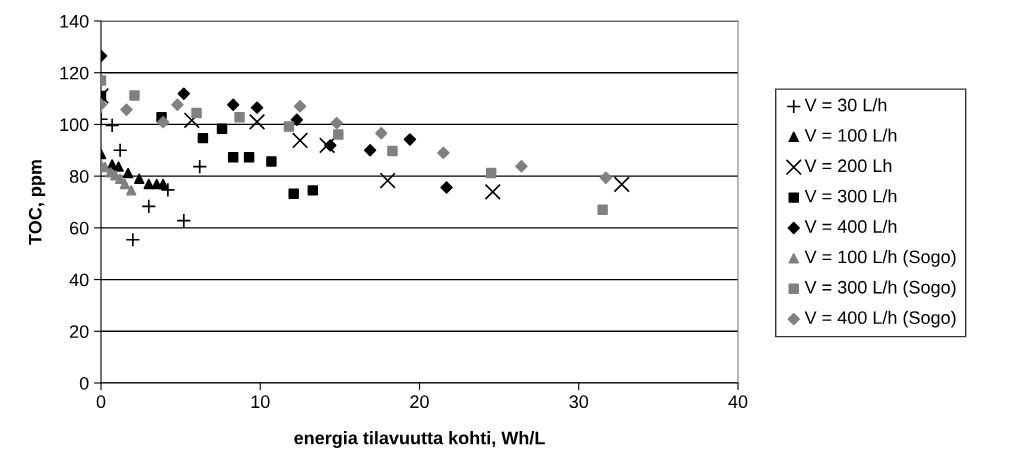 The image size is (1029, 470). Describe the element at coordinates (79, 228) in the screenshot. I see `y-tick-label: 60` at that location.